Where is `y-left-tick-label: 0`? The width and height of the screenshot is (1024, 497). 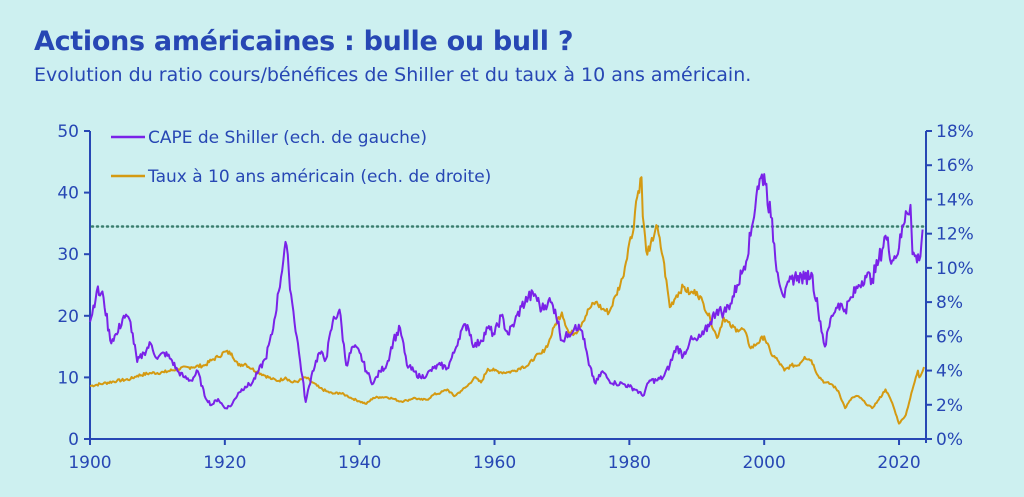
y-left-tick-label: 0 is located at coordinates (73, 440).